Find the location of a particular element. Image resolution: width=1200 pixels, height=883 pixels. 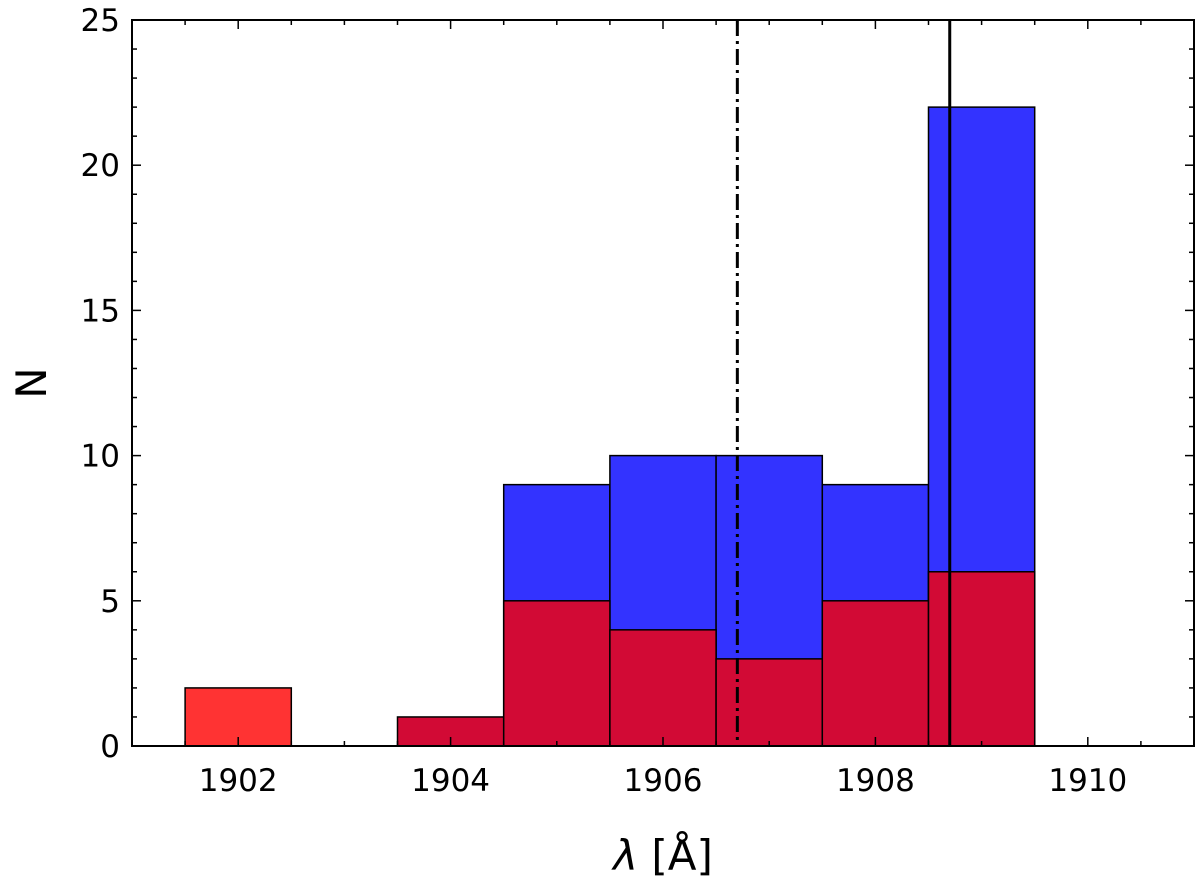

x-tick-label: 1906 is located at coordinates (663, 781).